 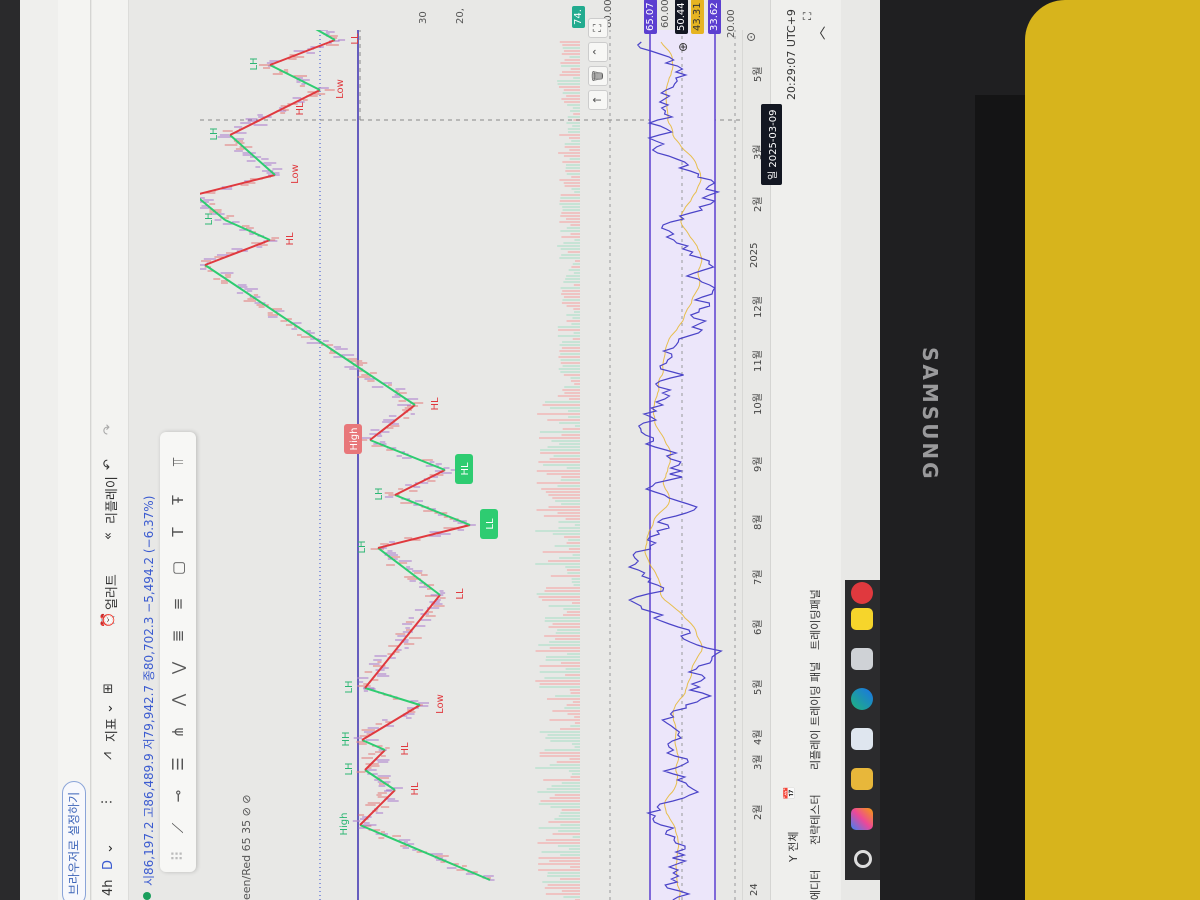 I want to click on browser-tab-strip, so click(x=39, y=450).